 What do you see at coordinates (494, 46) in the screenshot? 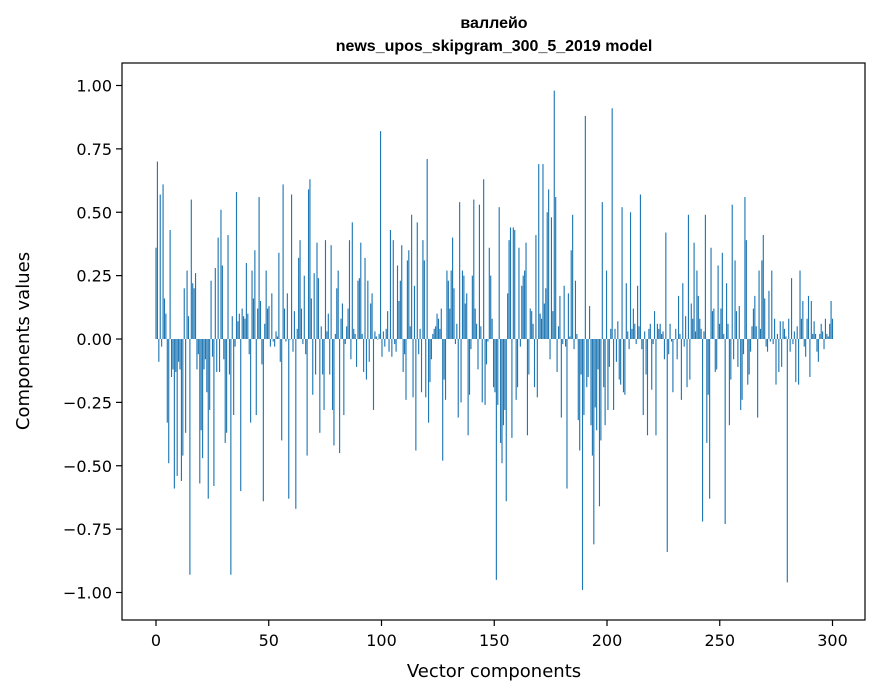
I see `chart-subtitle: news_upos_skipgram_300_5_2019 model` at bounding box center [494, 46].